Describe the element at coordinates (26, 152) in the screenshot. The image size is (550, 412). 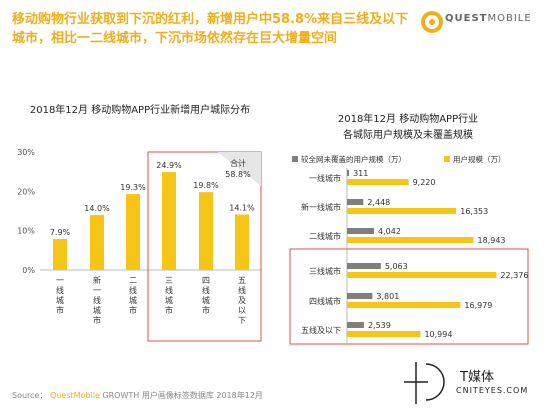
I see `chart1-ytick: 30%` at that location.